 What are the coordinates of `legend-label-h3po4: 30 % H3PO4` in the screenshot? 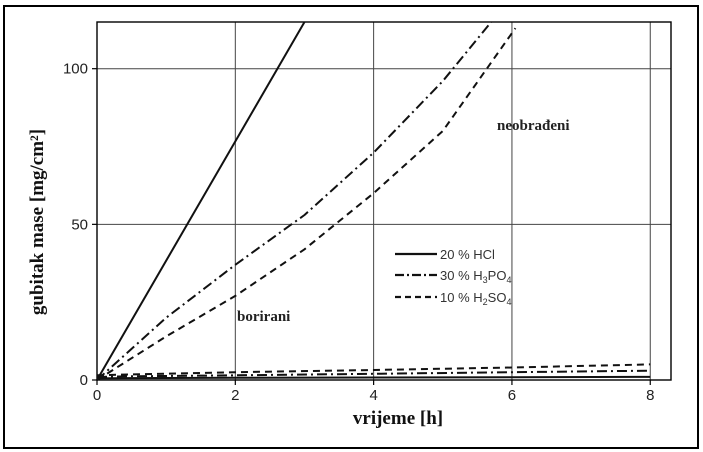 It's located at (475, 276).